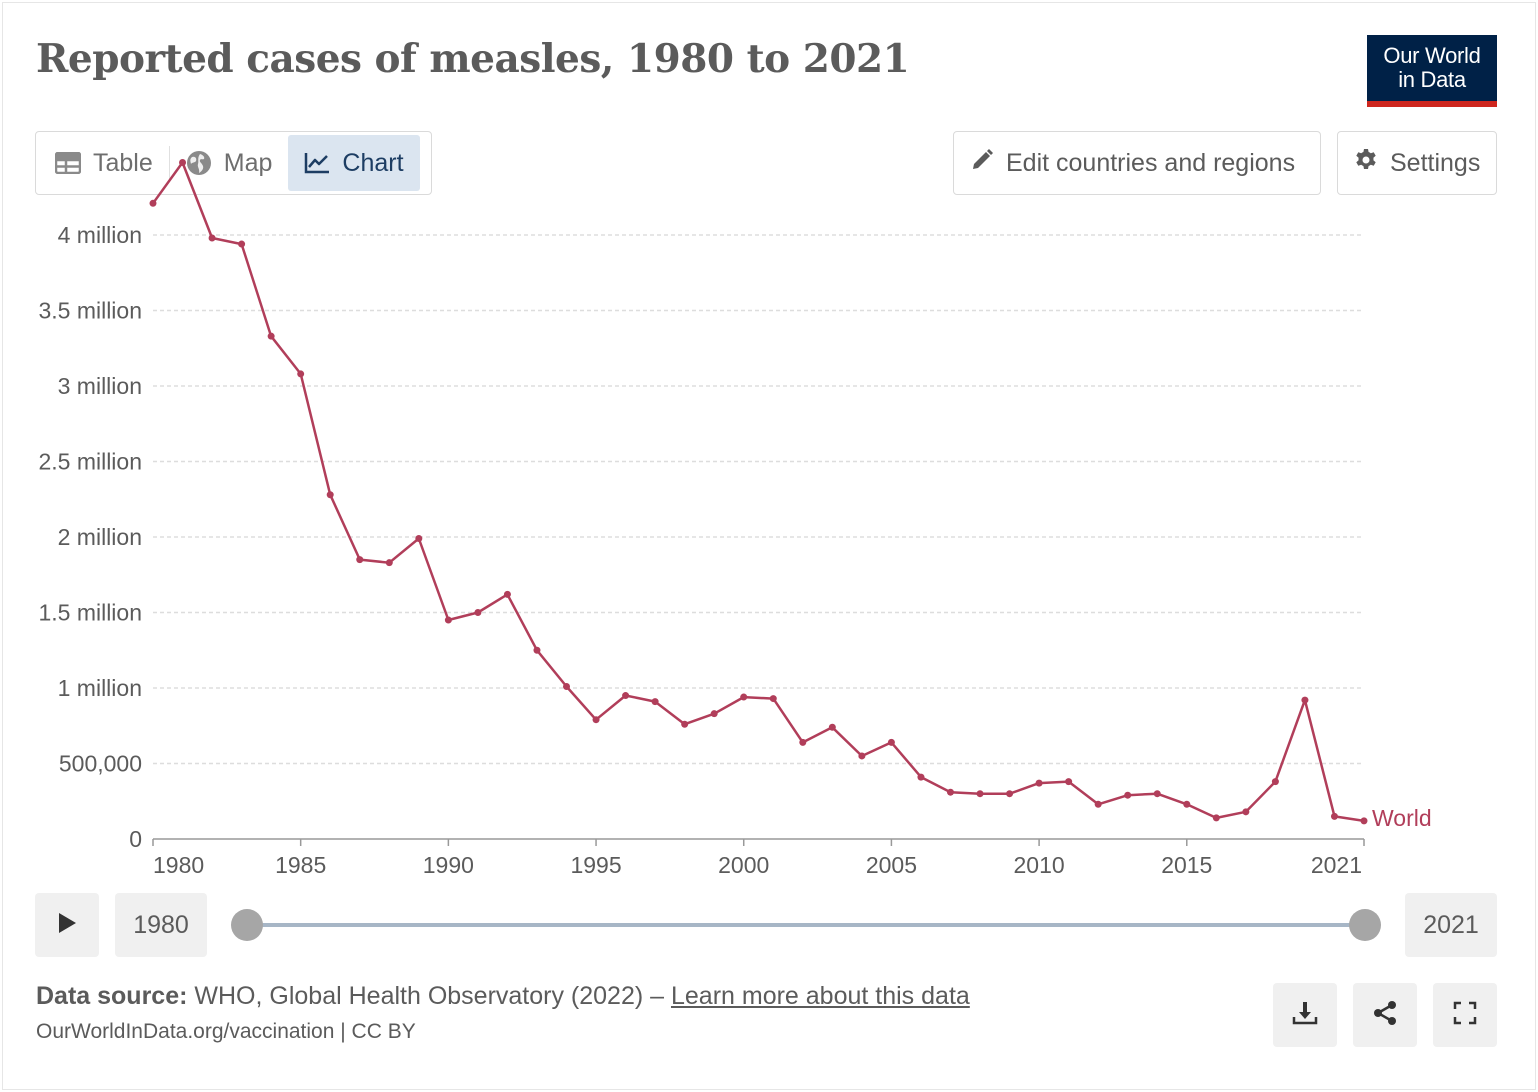 The width and height of the screenshot is (1538, 1092). What do you see at coordinates (135, 839) in the screenshot?
I see `y-tick-label: 0` at bounding box center [135, 839].